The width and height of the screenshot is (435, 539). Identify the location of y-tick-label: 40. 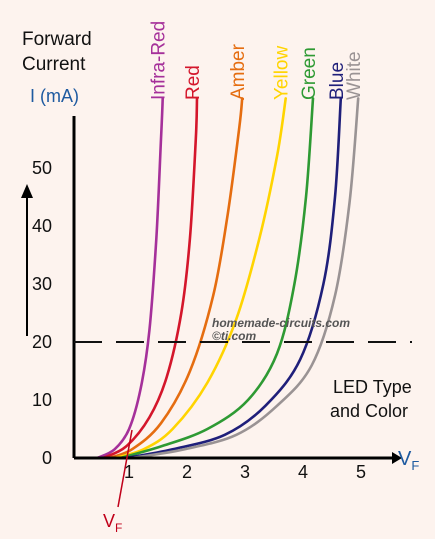
(42, 226).